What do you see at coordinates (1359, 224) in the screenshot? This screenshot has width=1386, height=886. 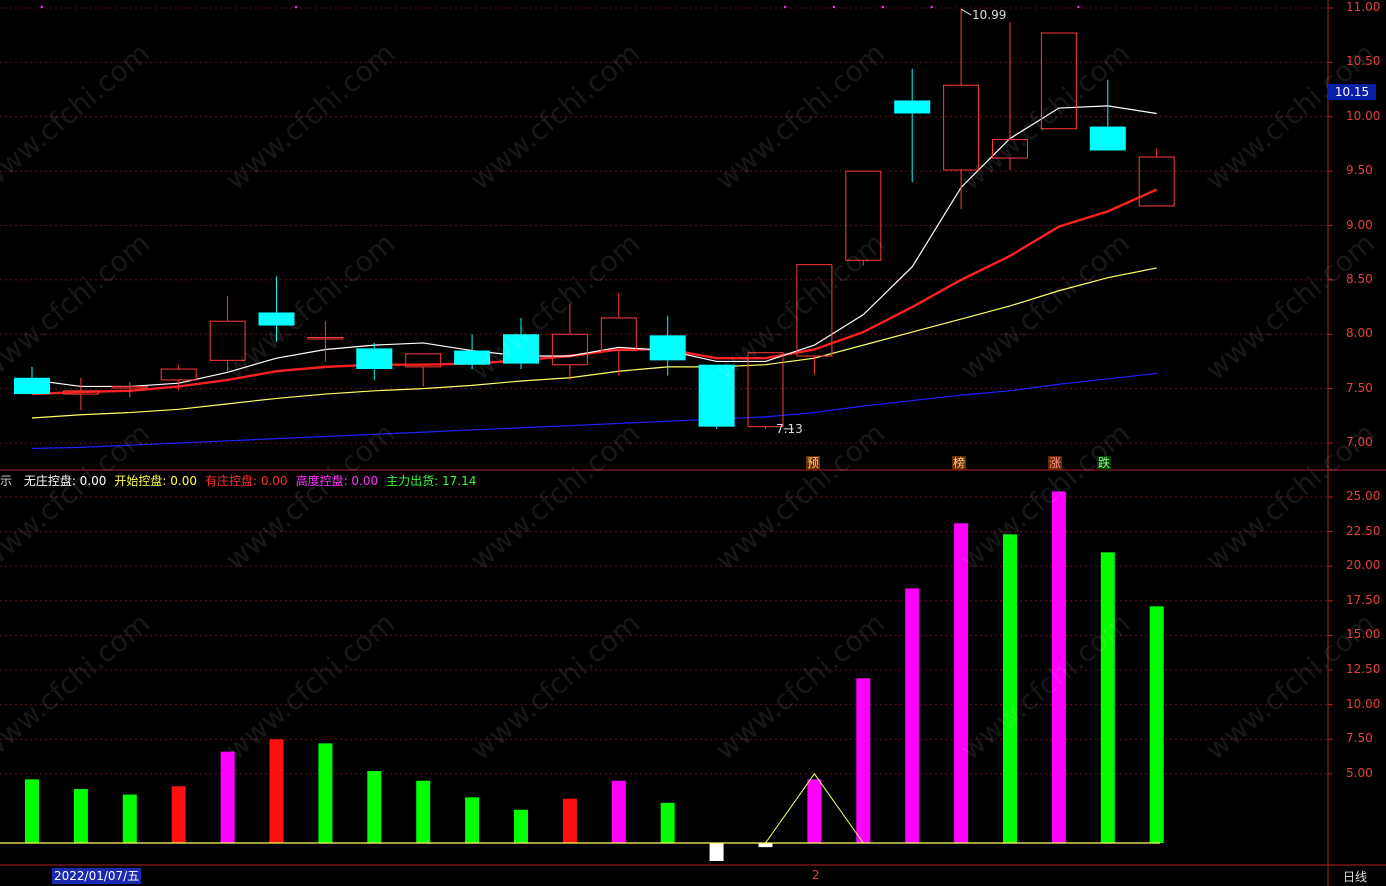 I see `price-tick-label: 9.00` at bounding box center [1359, 224].